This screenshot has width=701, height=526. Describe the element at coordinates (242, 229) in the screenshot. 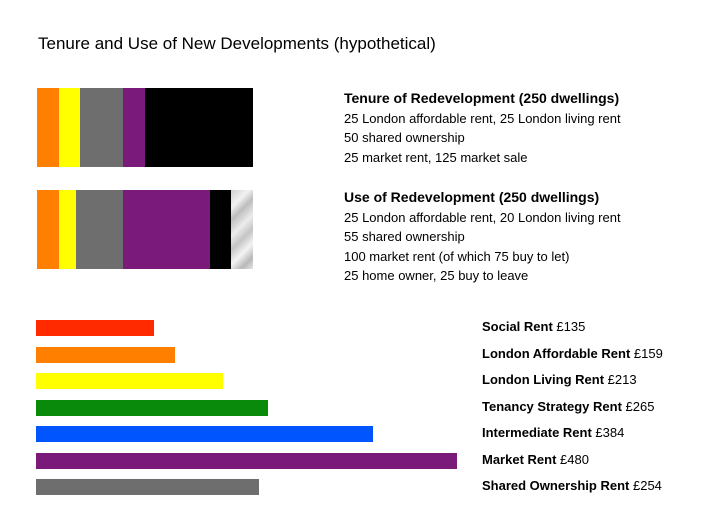

I see `use-segment-buy-to-leave` at that location.